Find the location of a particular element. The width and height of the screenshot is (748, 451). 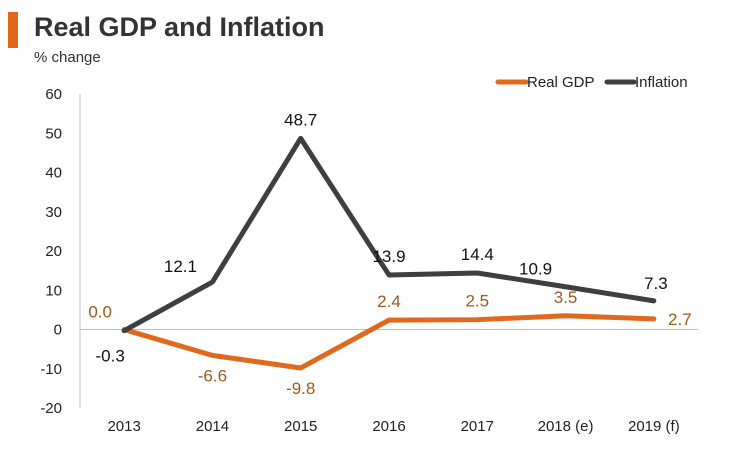

data-label-inflation: 14.4 is located at coordinates (477, 254).